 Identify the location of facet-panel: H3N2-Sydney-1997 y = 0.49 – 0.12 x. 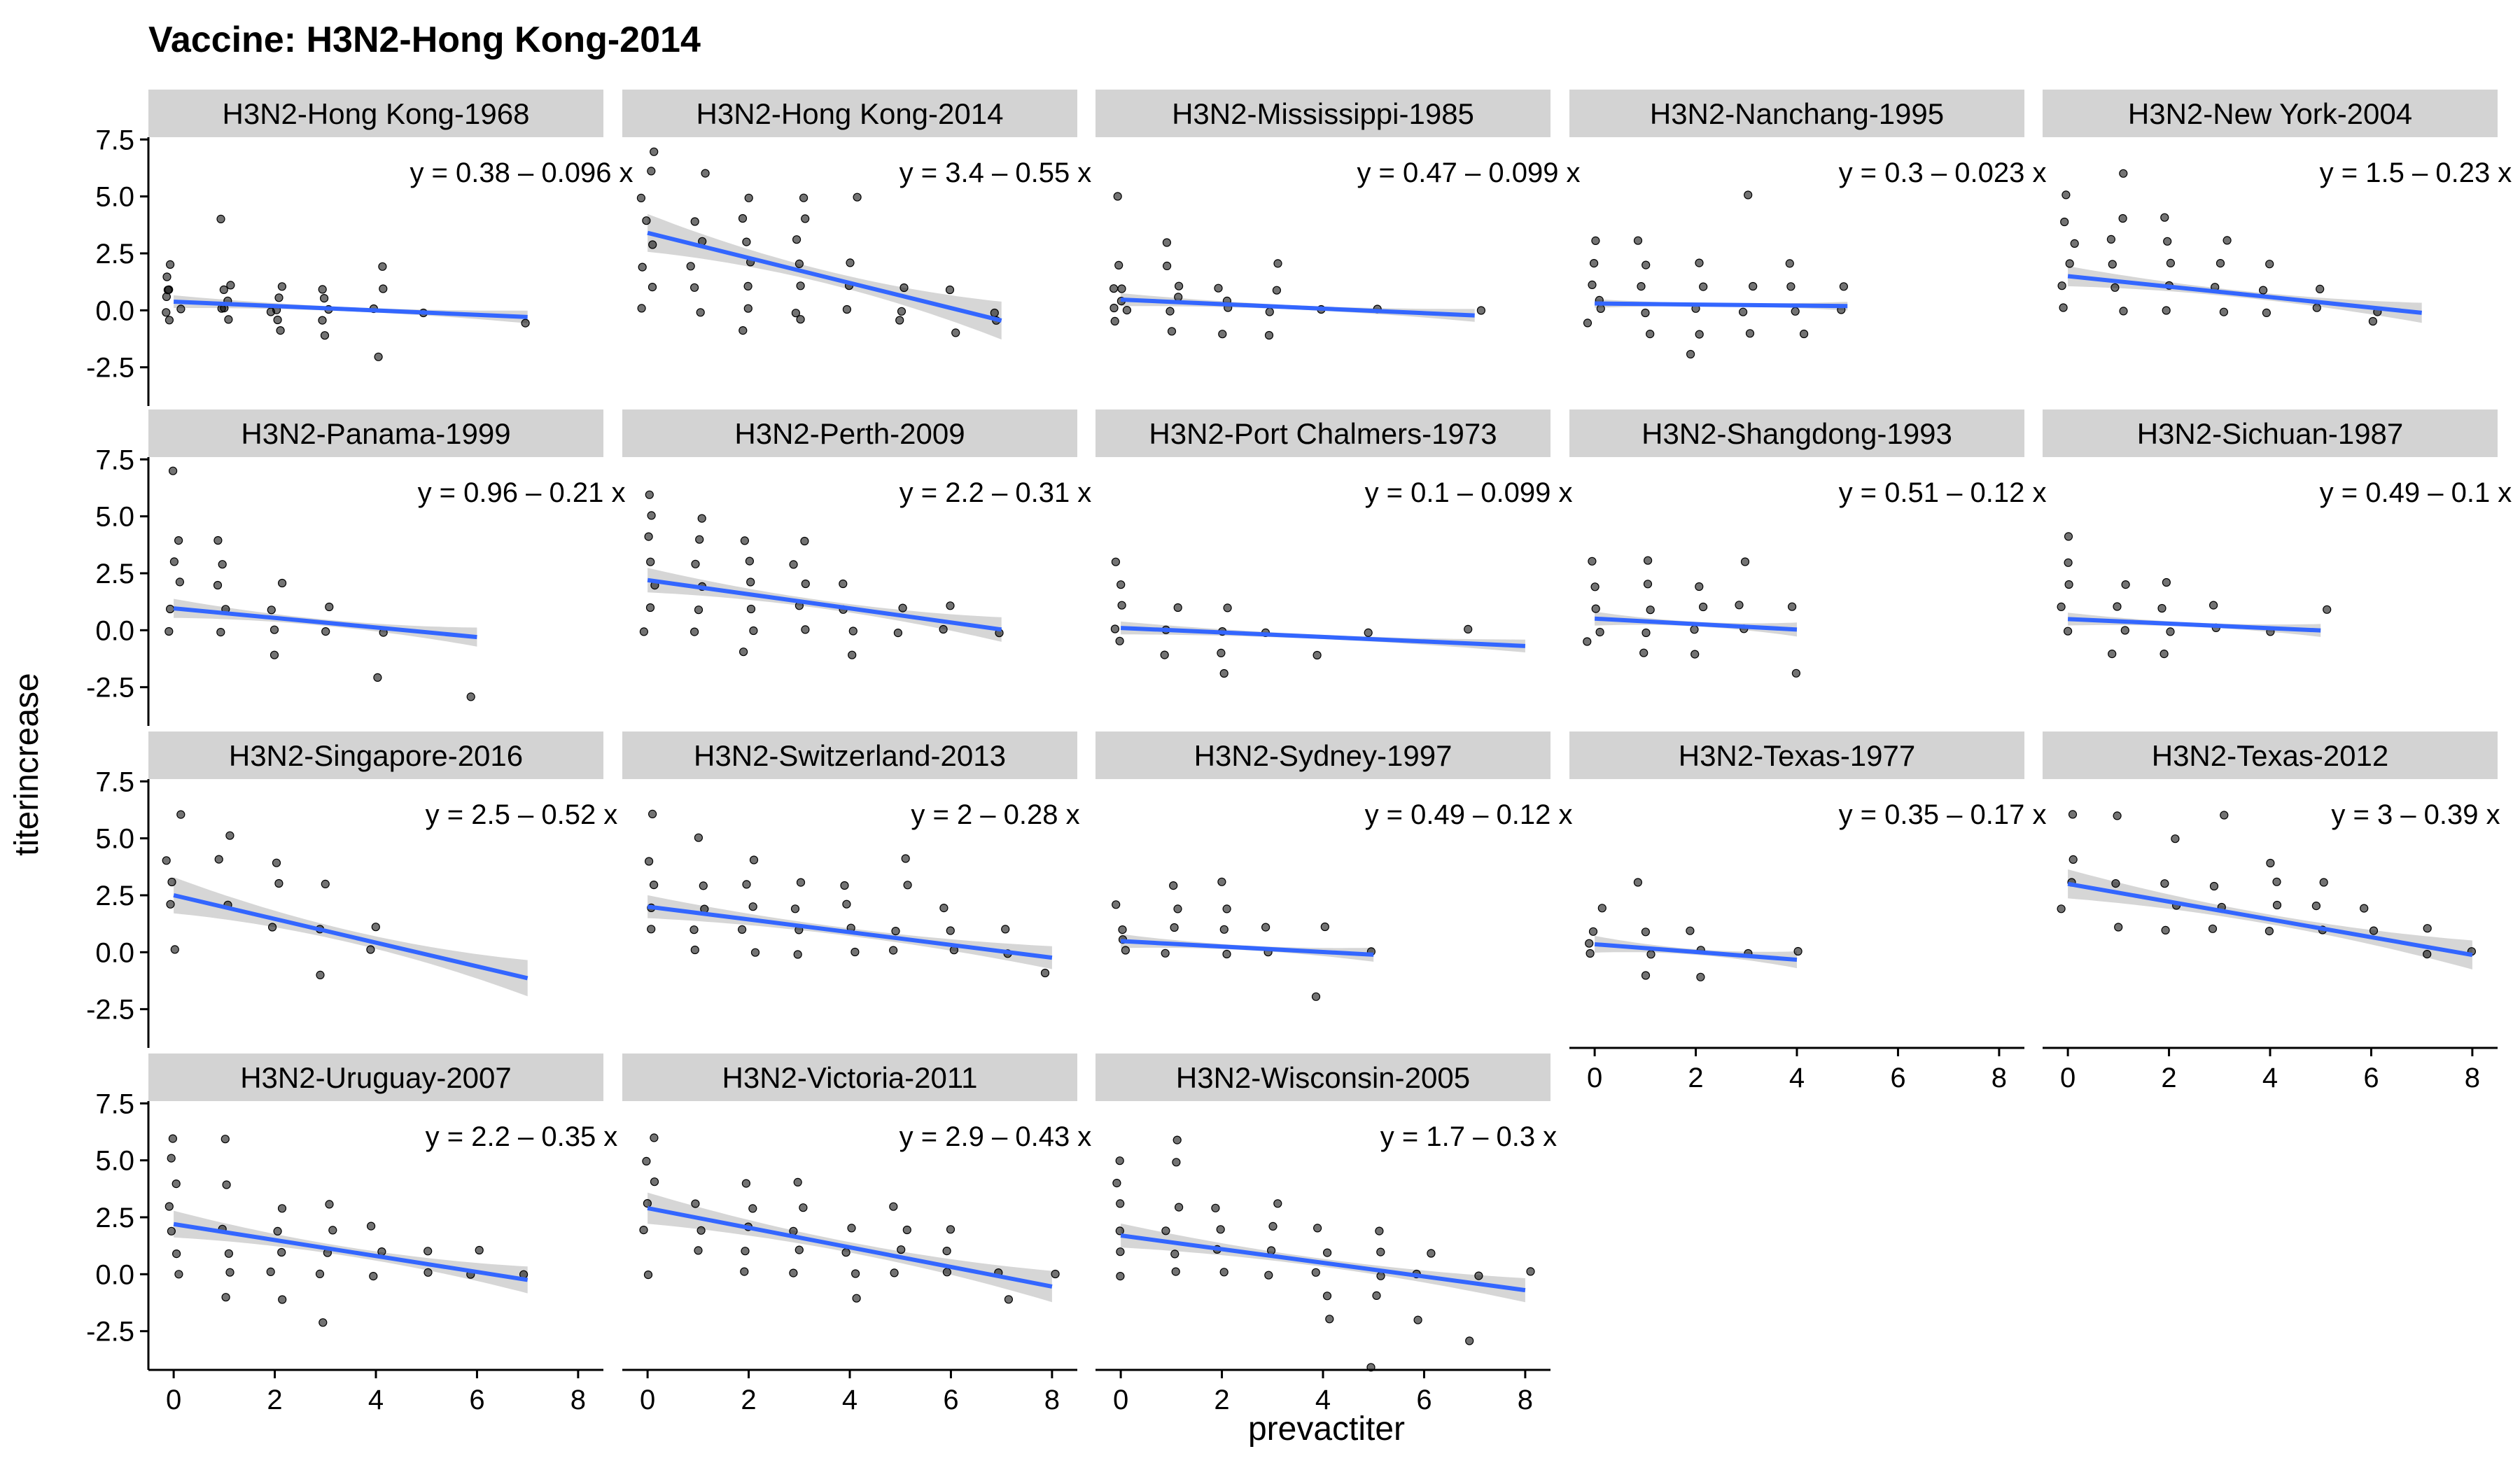
(1334, 866).